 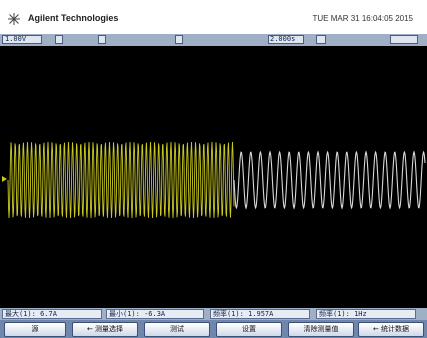 What do you see at coordinates (14, 19) in the screenshot?
I see `agilent-spark-icon` at bounding box center [14, 19].